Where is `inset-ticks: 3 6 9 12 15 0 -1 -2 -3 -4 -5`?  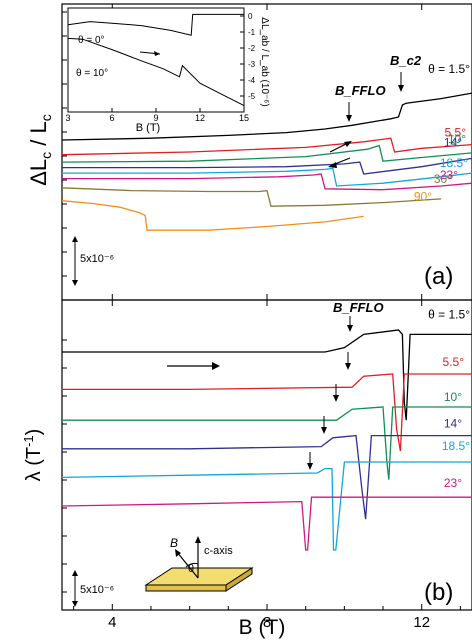
inset-ticks: 3 6 9 12 15 0 -1 -2 -3 -4 -5 is located at coordinates (160, 67).